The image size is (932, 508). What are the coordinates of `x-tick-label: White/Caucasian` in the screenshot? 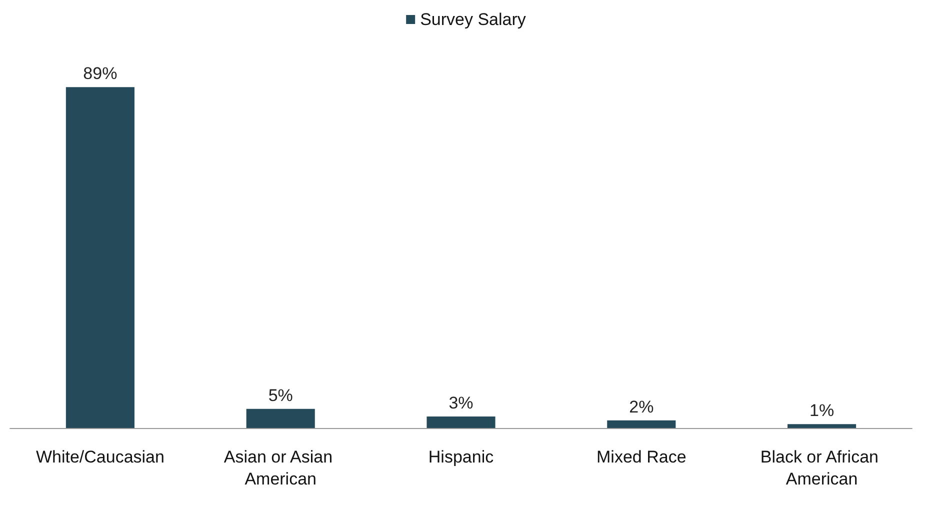 It's located at (100, 457).